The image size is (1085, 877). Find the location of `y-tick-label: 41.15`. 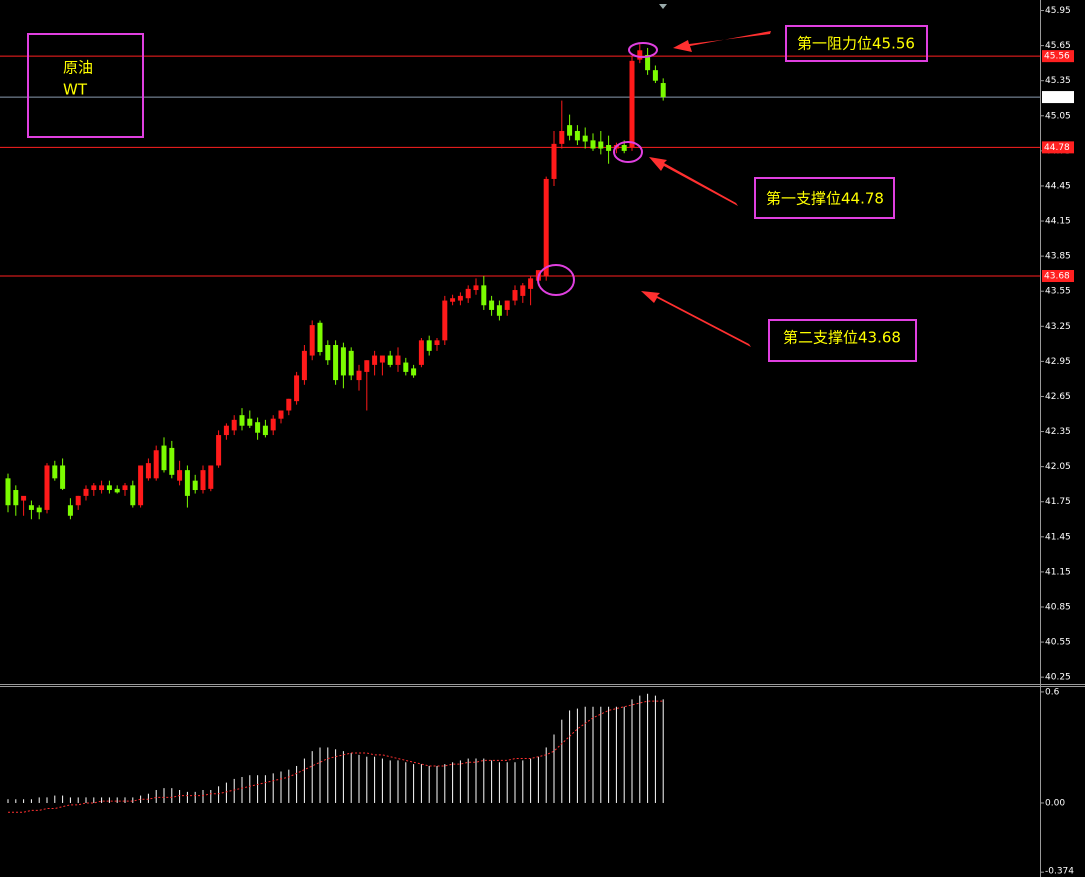

y-tick-label: 41.15 is located at coordinates (1058, 572).